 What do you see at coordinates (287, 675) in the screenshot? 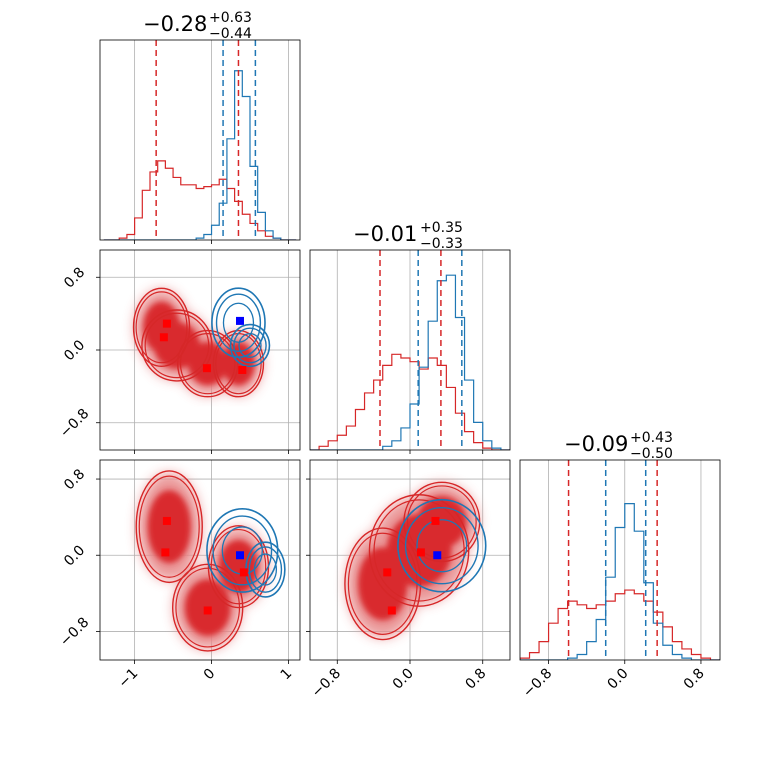
I see `x-tick-label: 1` at bounding box center [287, 675].